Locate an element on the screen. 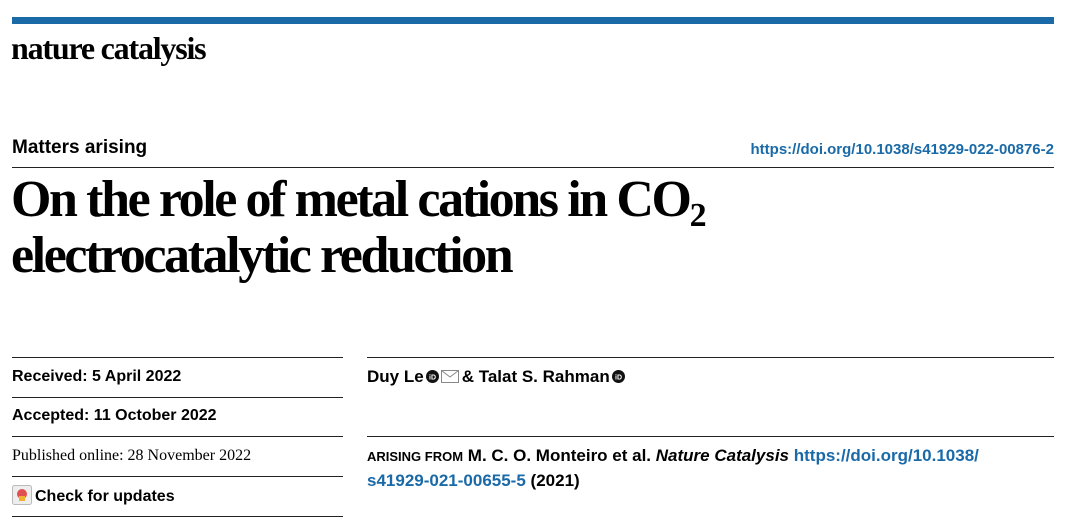 Image resolution: width=1079 pixels, height=524 pixels. check-updates-text: Check for updates is located at coordinates (105, 496).